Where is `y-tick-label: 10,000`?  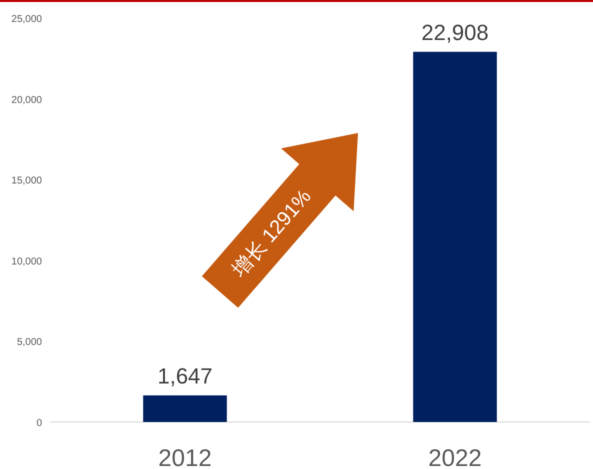 y-tick-label: 10,000 is located at coordinates (26, 262).